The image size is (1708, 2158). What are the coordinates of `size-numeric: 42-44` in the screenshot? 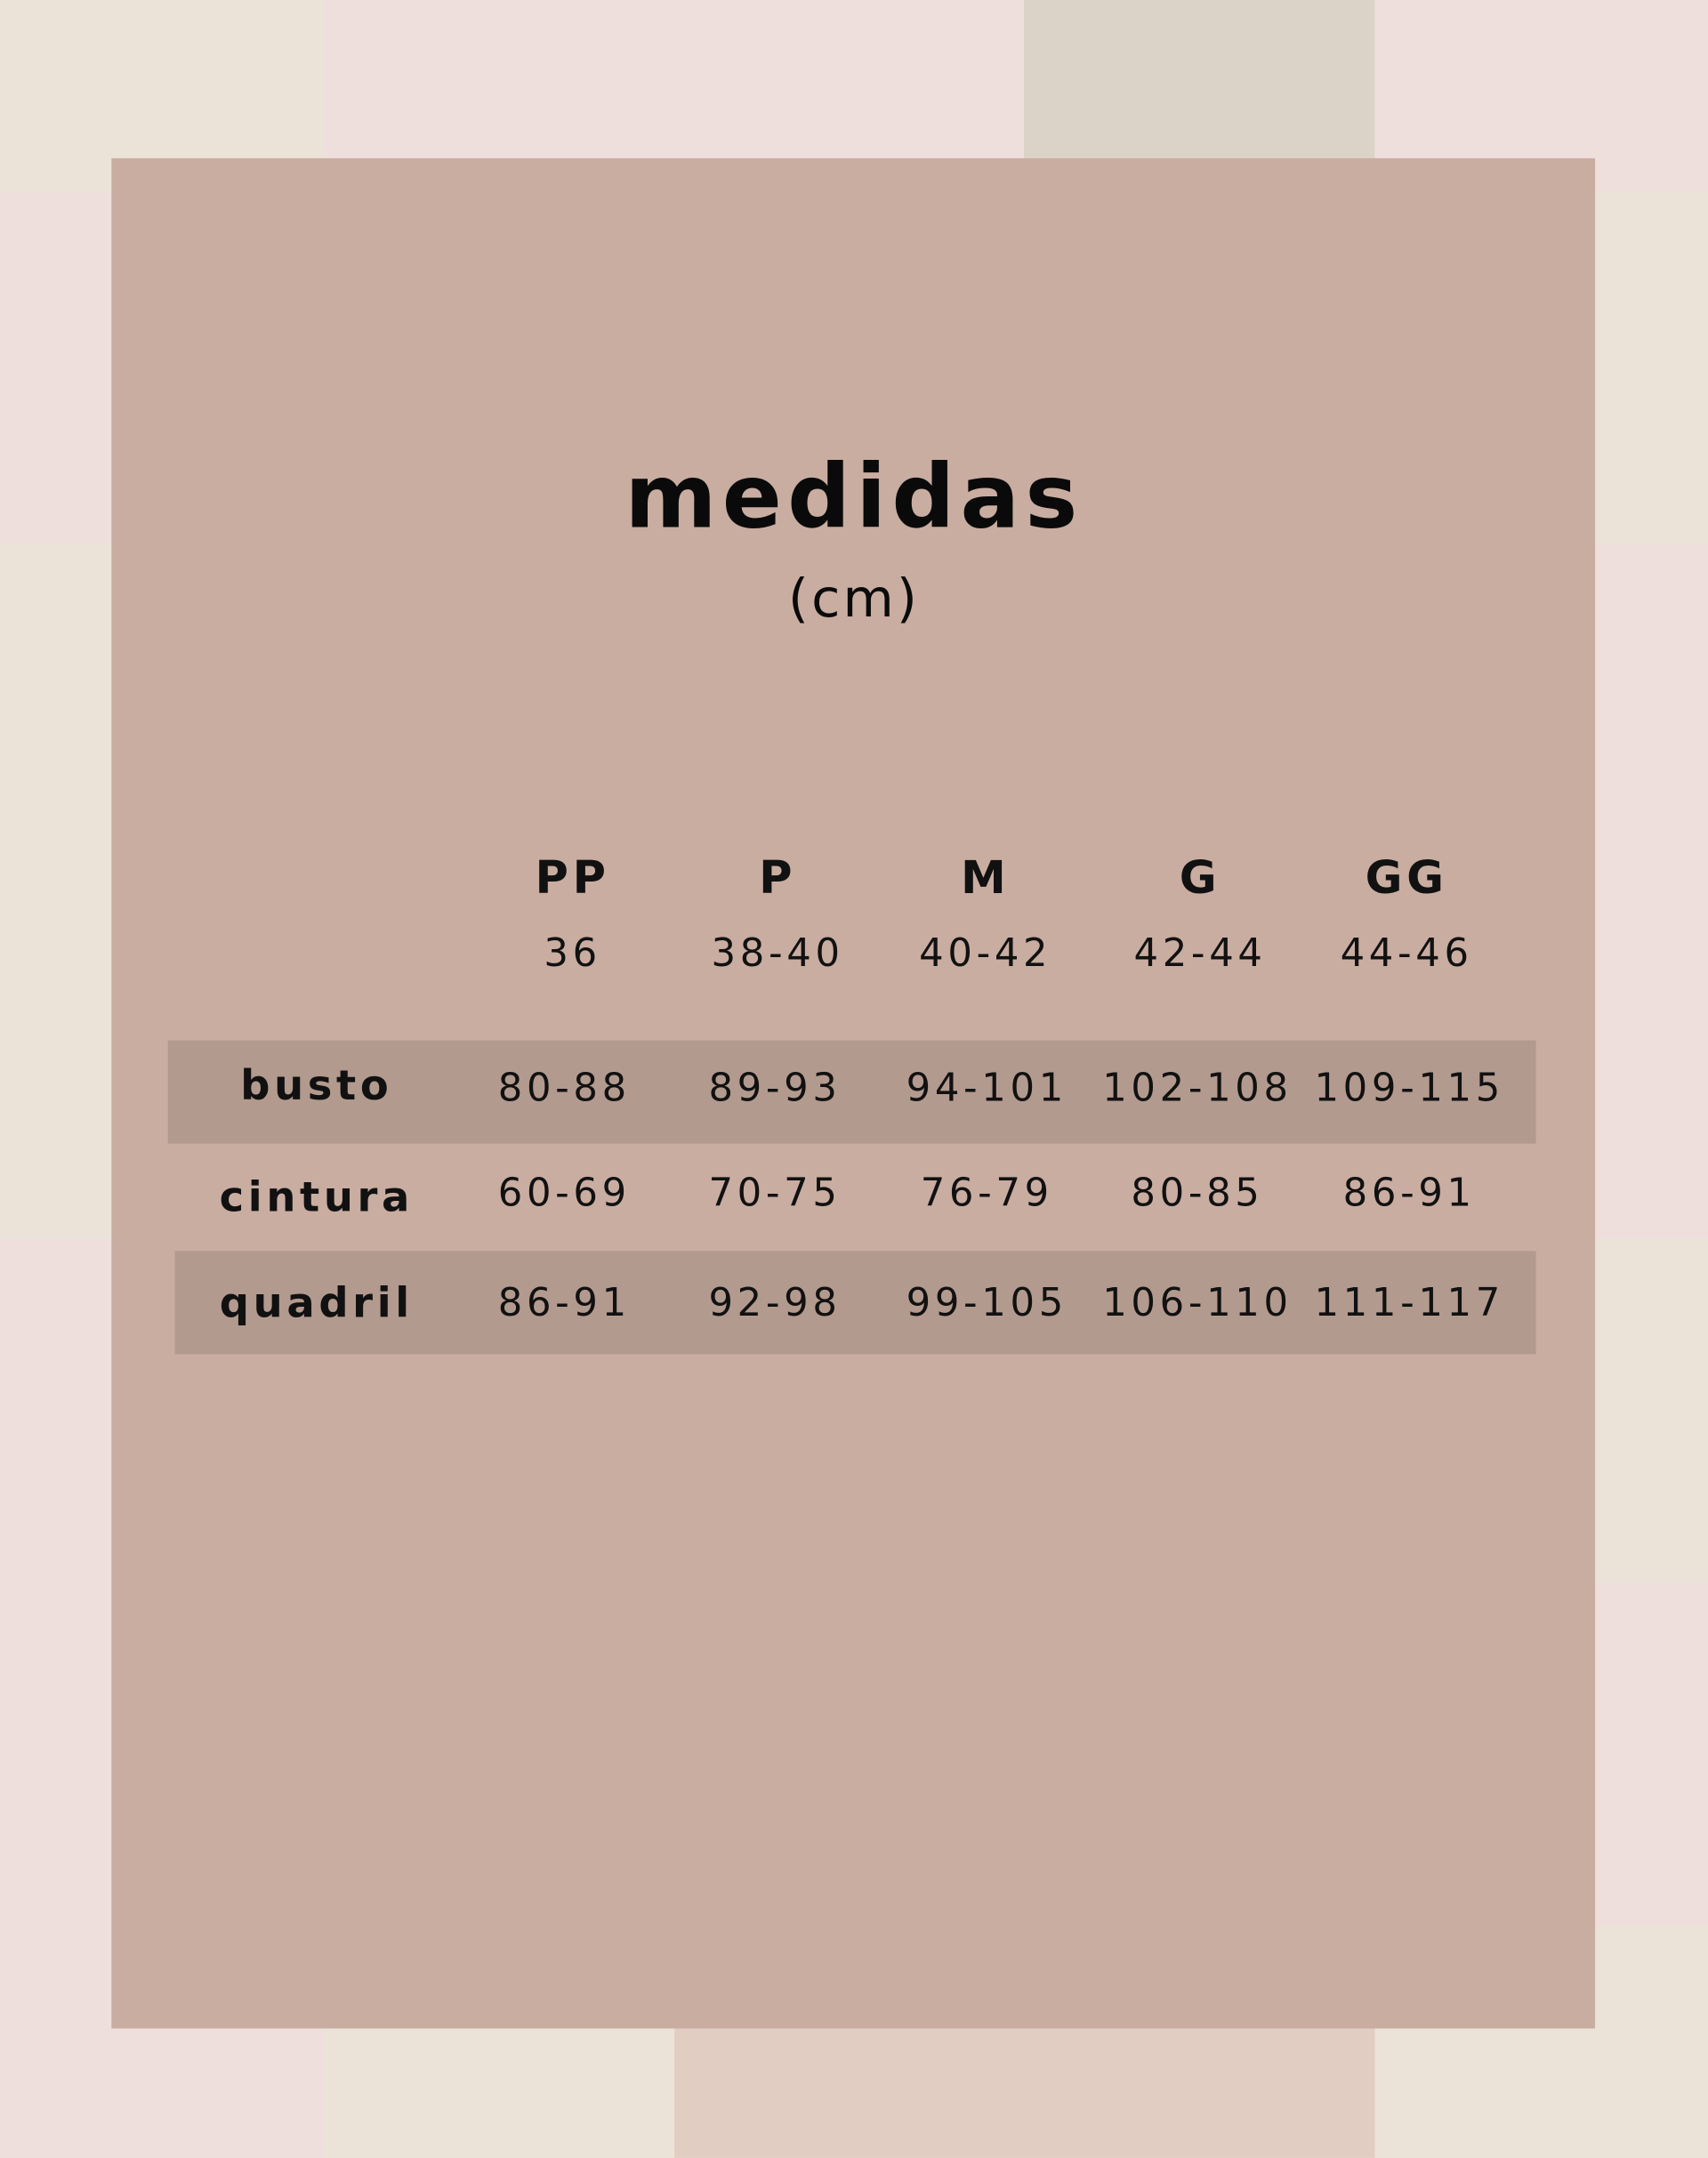 It's located at (1200, 953).